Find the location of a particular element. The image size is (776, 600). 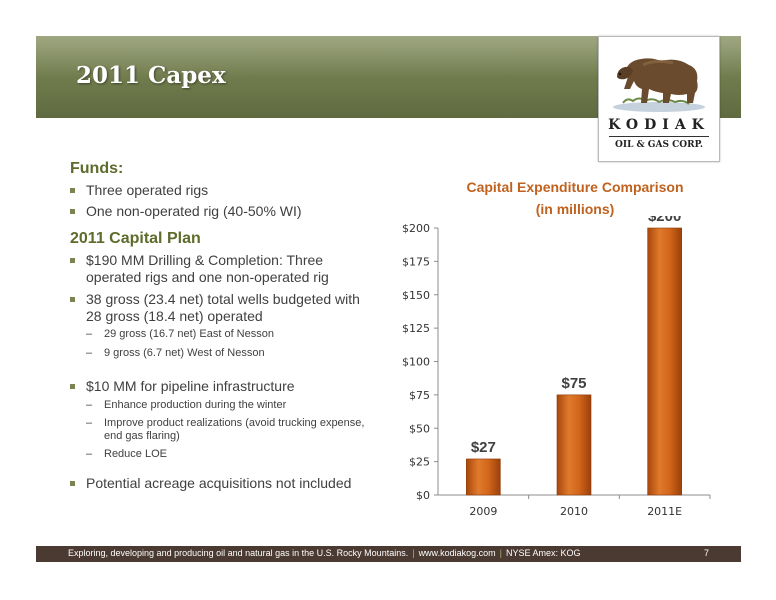

logo-divider is located at coordinates (659, 136).